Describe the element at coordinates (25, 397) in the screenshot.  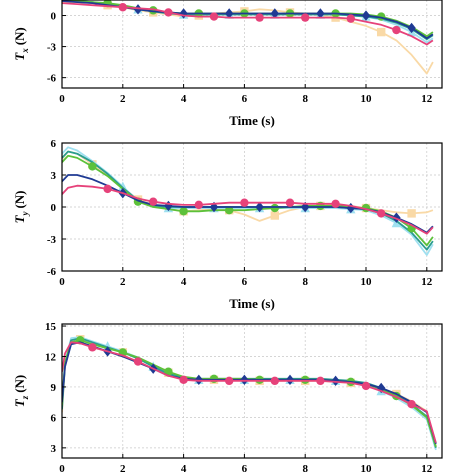
I see `y-axis-subscript: z` at that location.